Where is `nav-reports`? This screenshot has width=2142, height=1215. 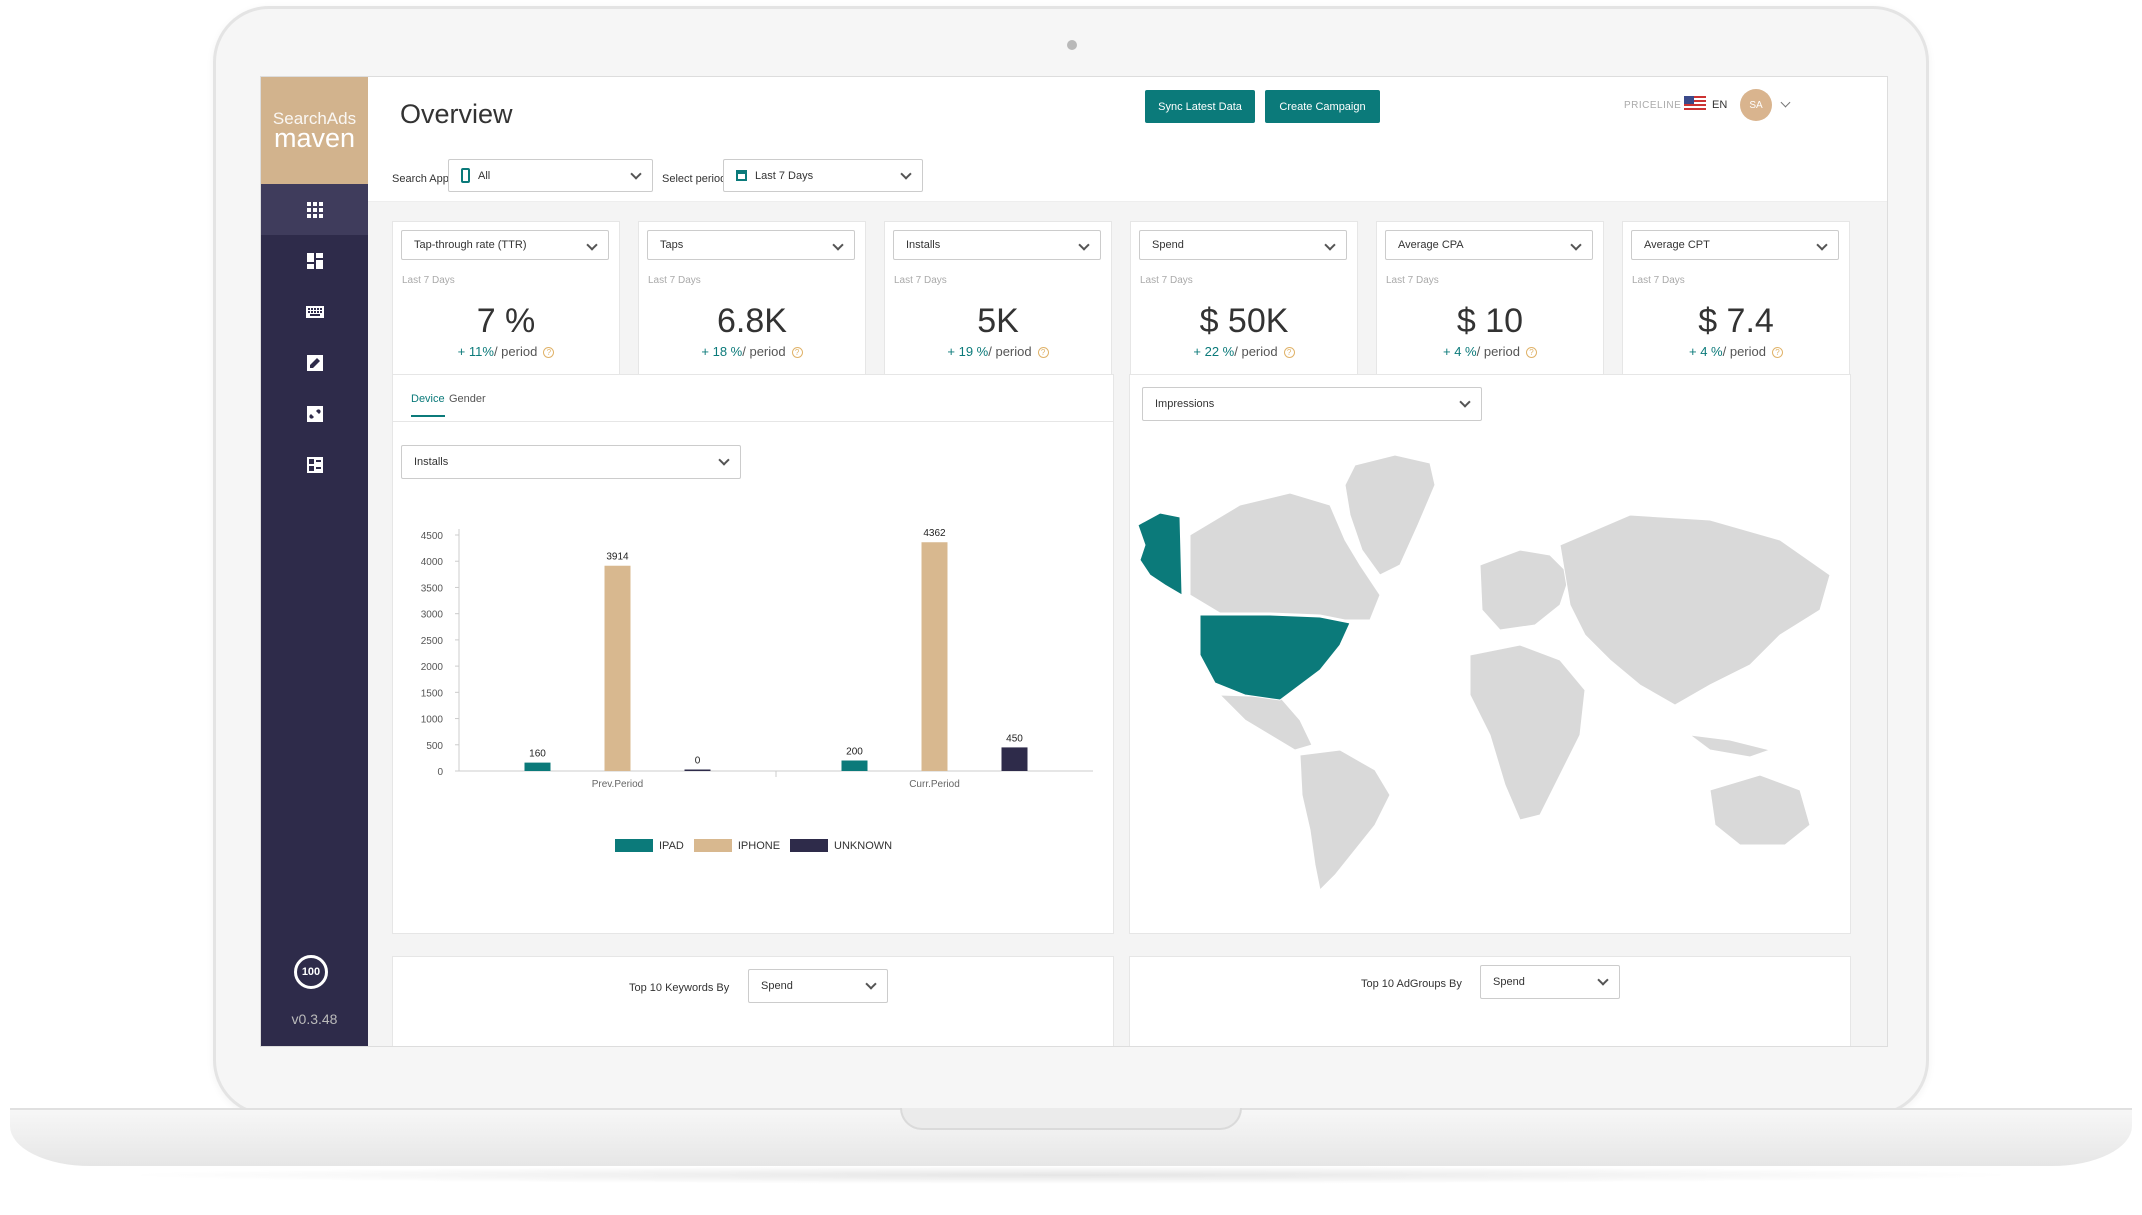 nav-reports is located at coordinates (314, 464).